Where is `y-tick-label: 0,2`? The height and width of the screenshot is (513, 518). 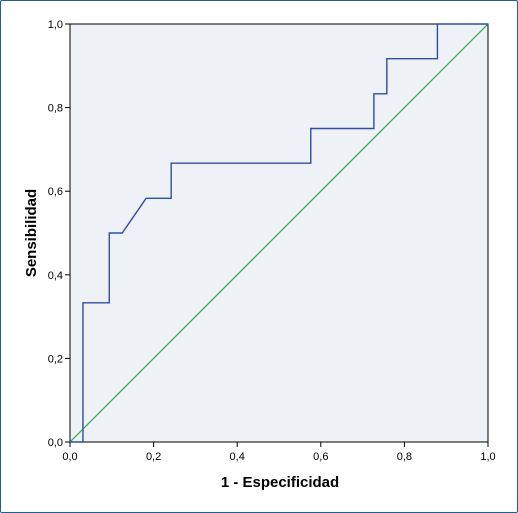
y-tick-label: 0,2 is located at coordinates (55, 359).